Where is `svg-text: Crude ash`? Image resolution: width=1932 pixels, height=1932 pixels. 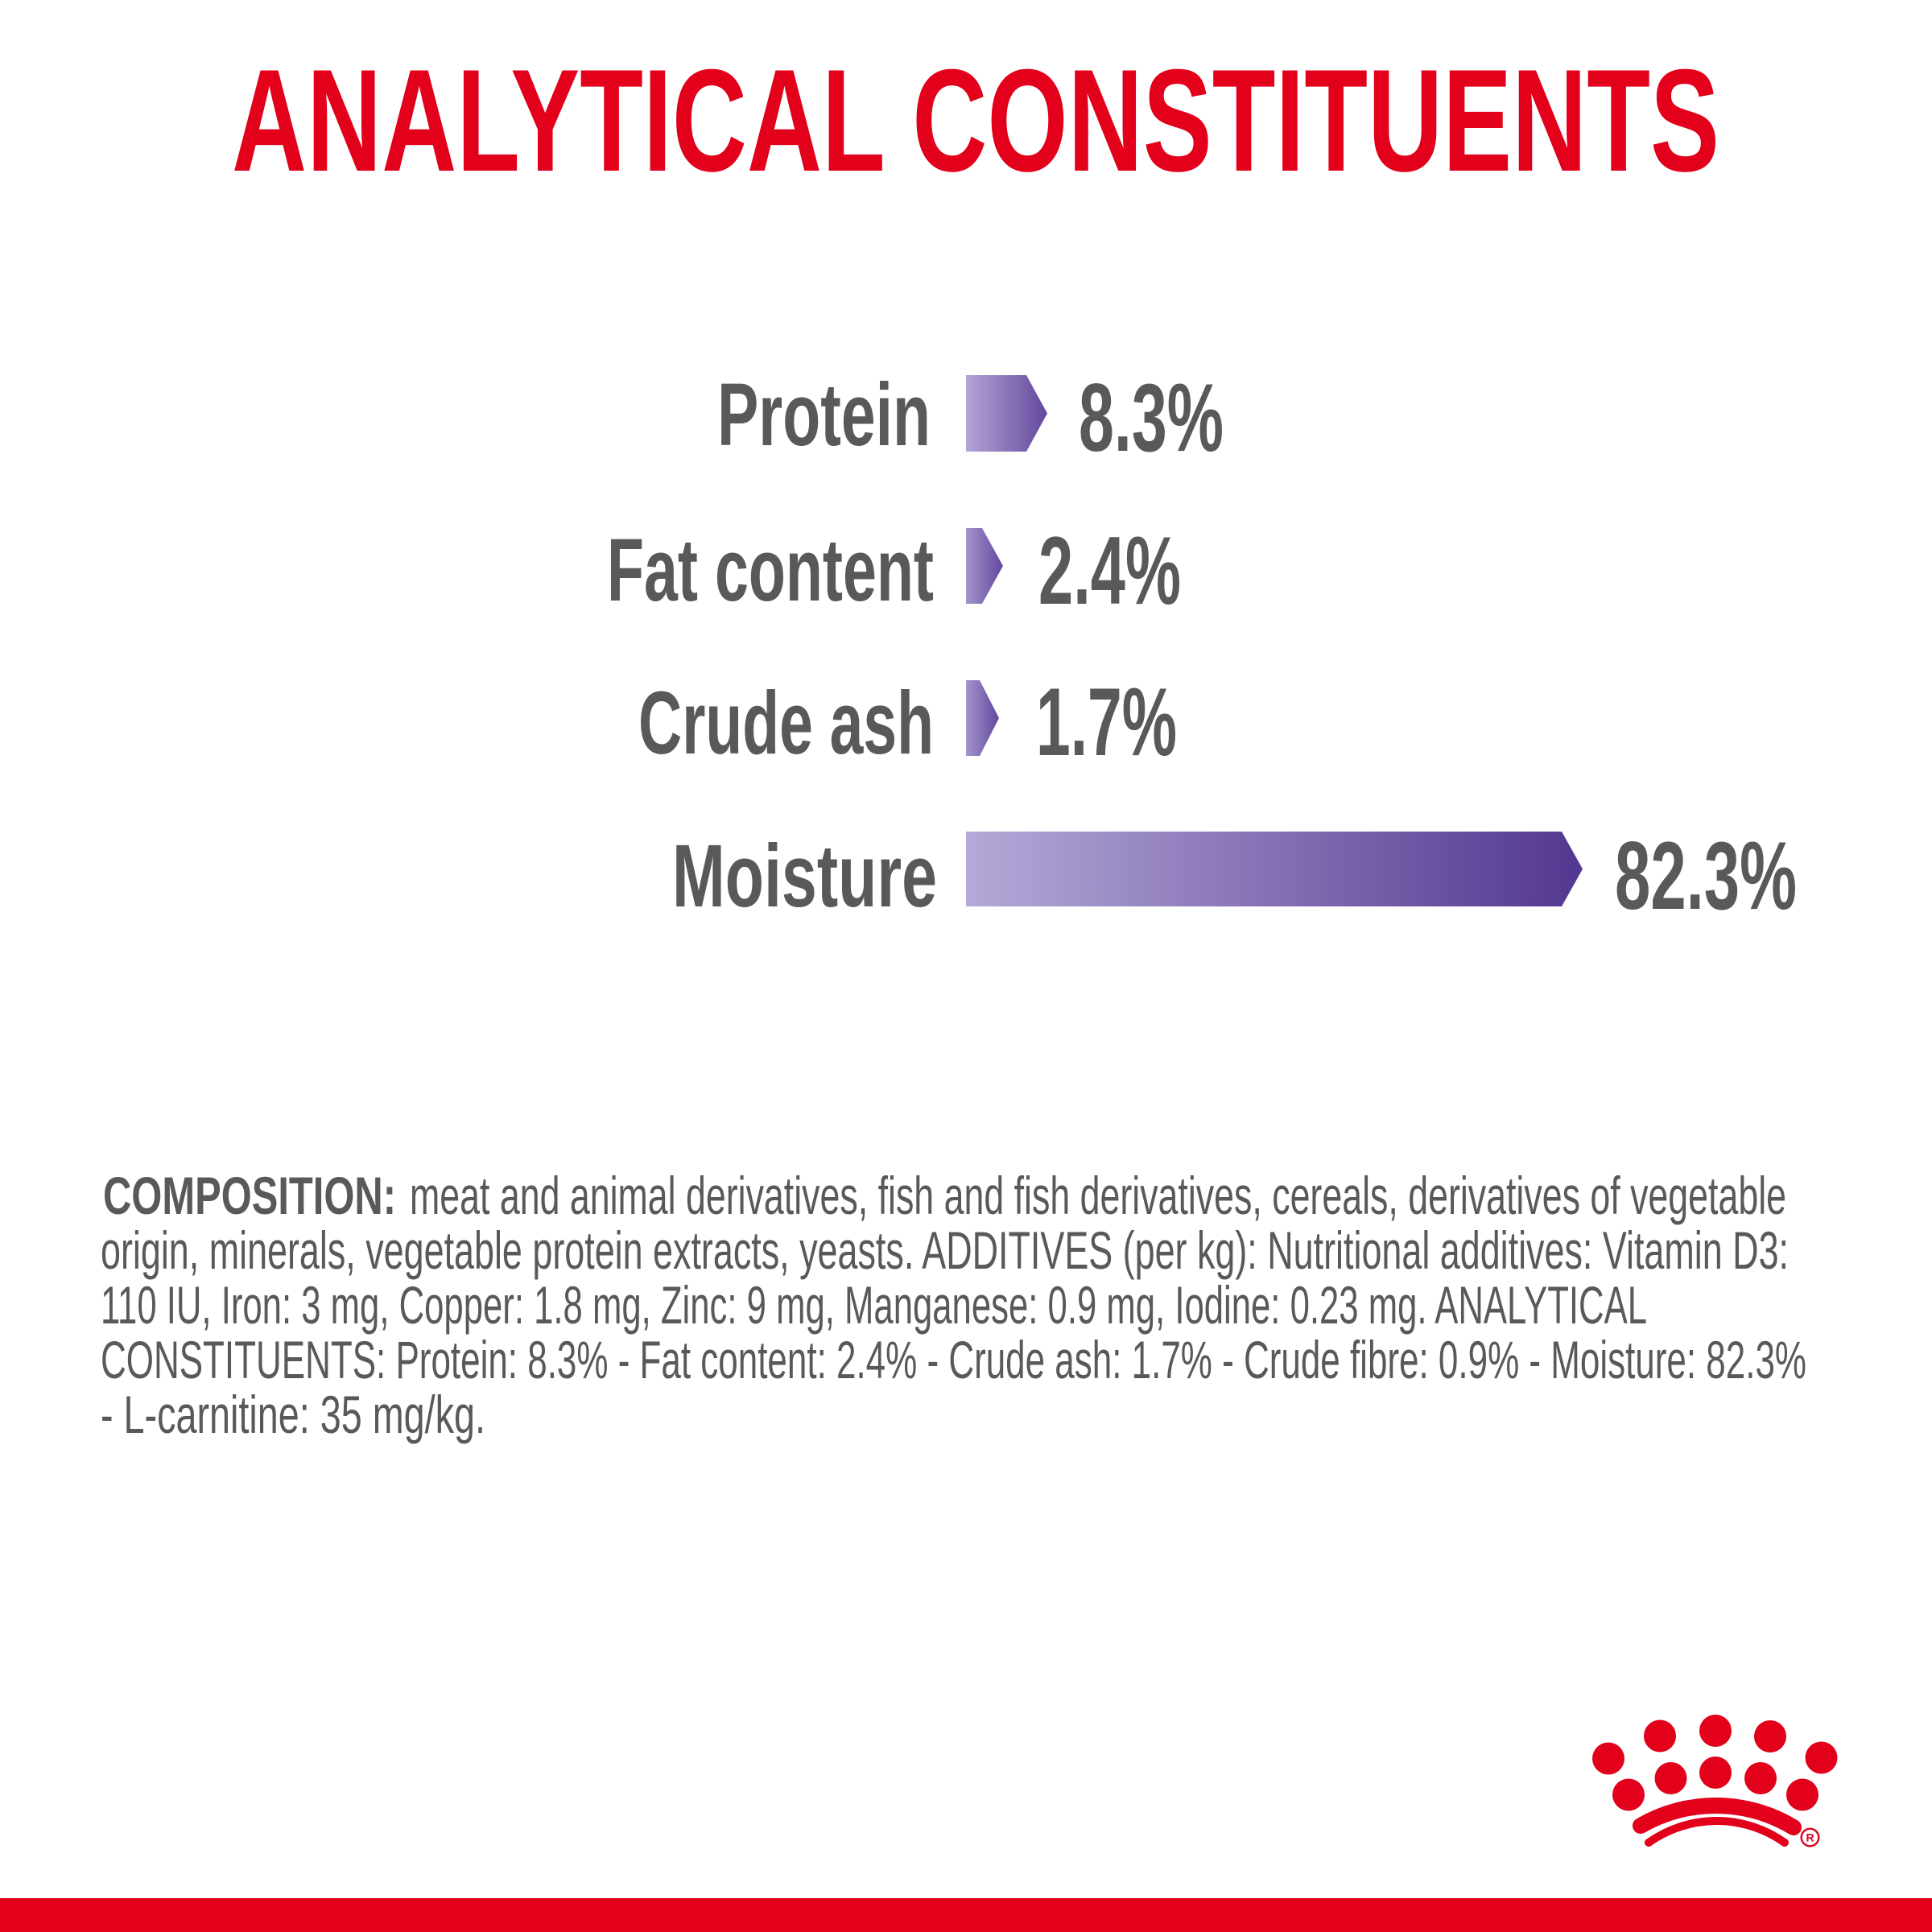 svg-text: Crude ash is located at coordinates (786, 723).